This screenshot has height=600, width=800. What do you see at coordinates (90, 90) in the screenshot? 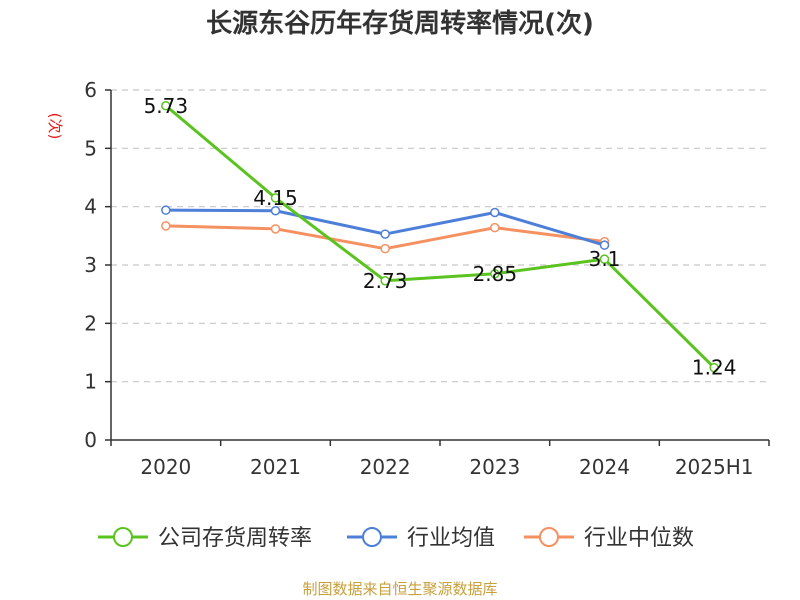
I see `y-tick-label: 6` at bounding box center [90, 90].